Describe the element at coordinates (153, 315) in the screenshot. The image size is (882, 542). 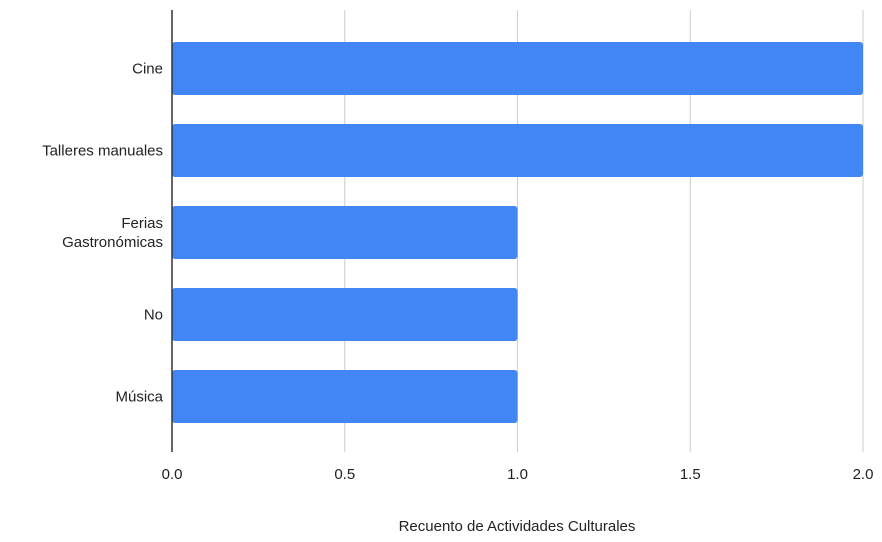
I see `category-label: No` at that location.